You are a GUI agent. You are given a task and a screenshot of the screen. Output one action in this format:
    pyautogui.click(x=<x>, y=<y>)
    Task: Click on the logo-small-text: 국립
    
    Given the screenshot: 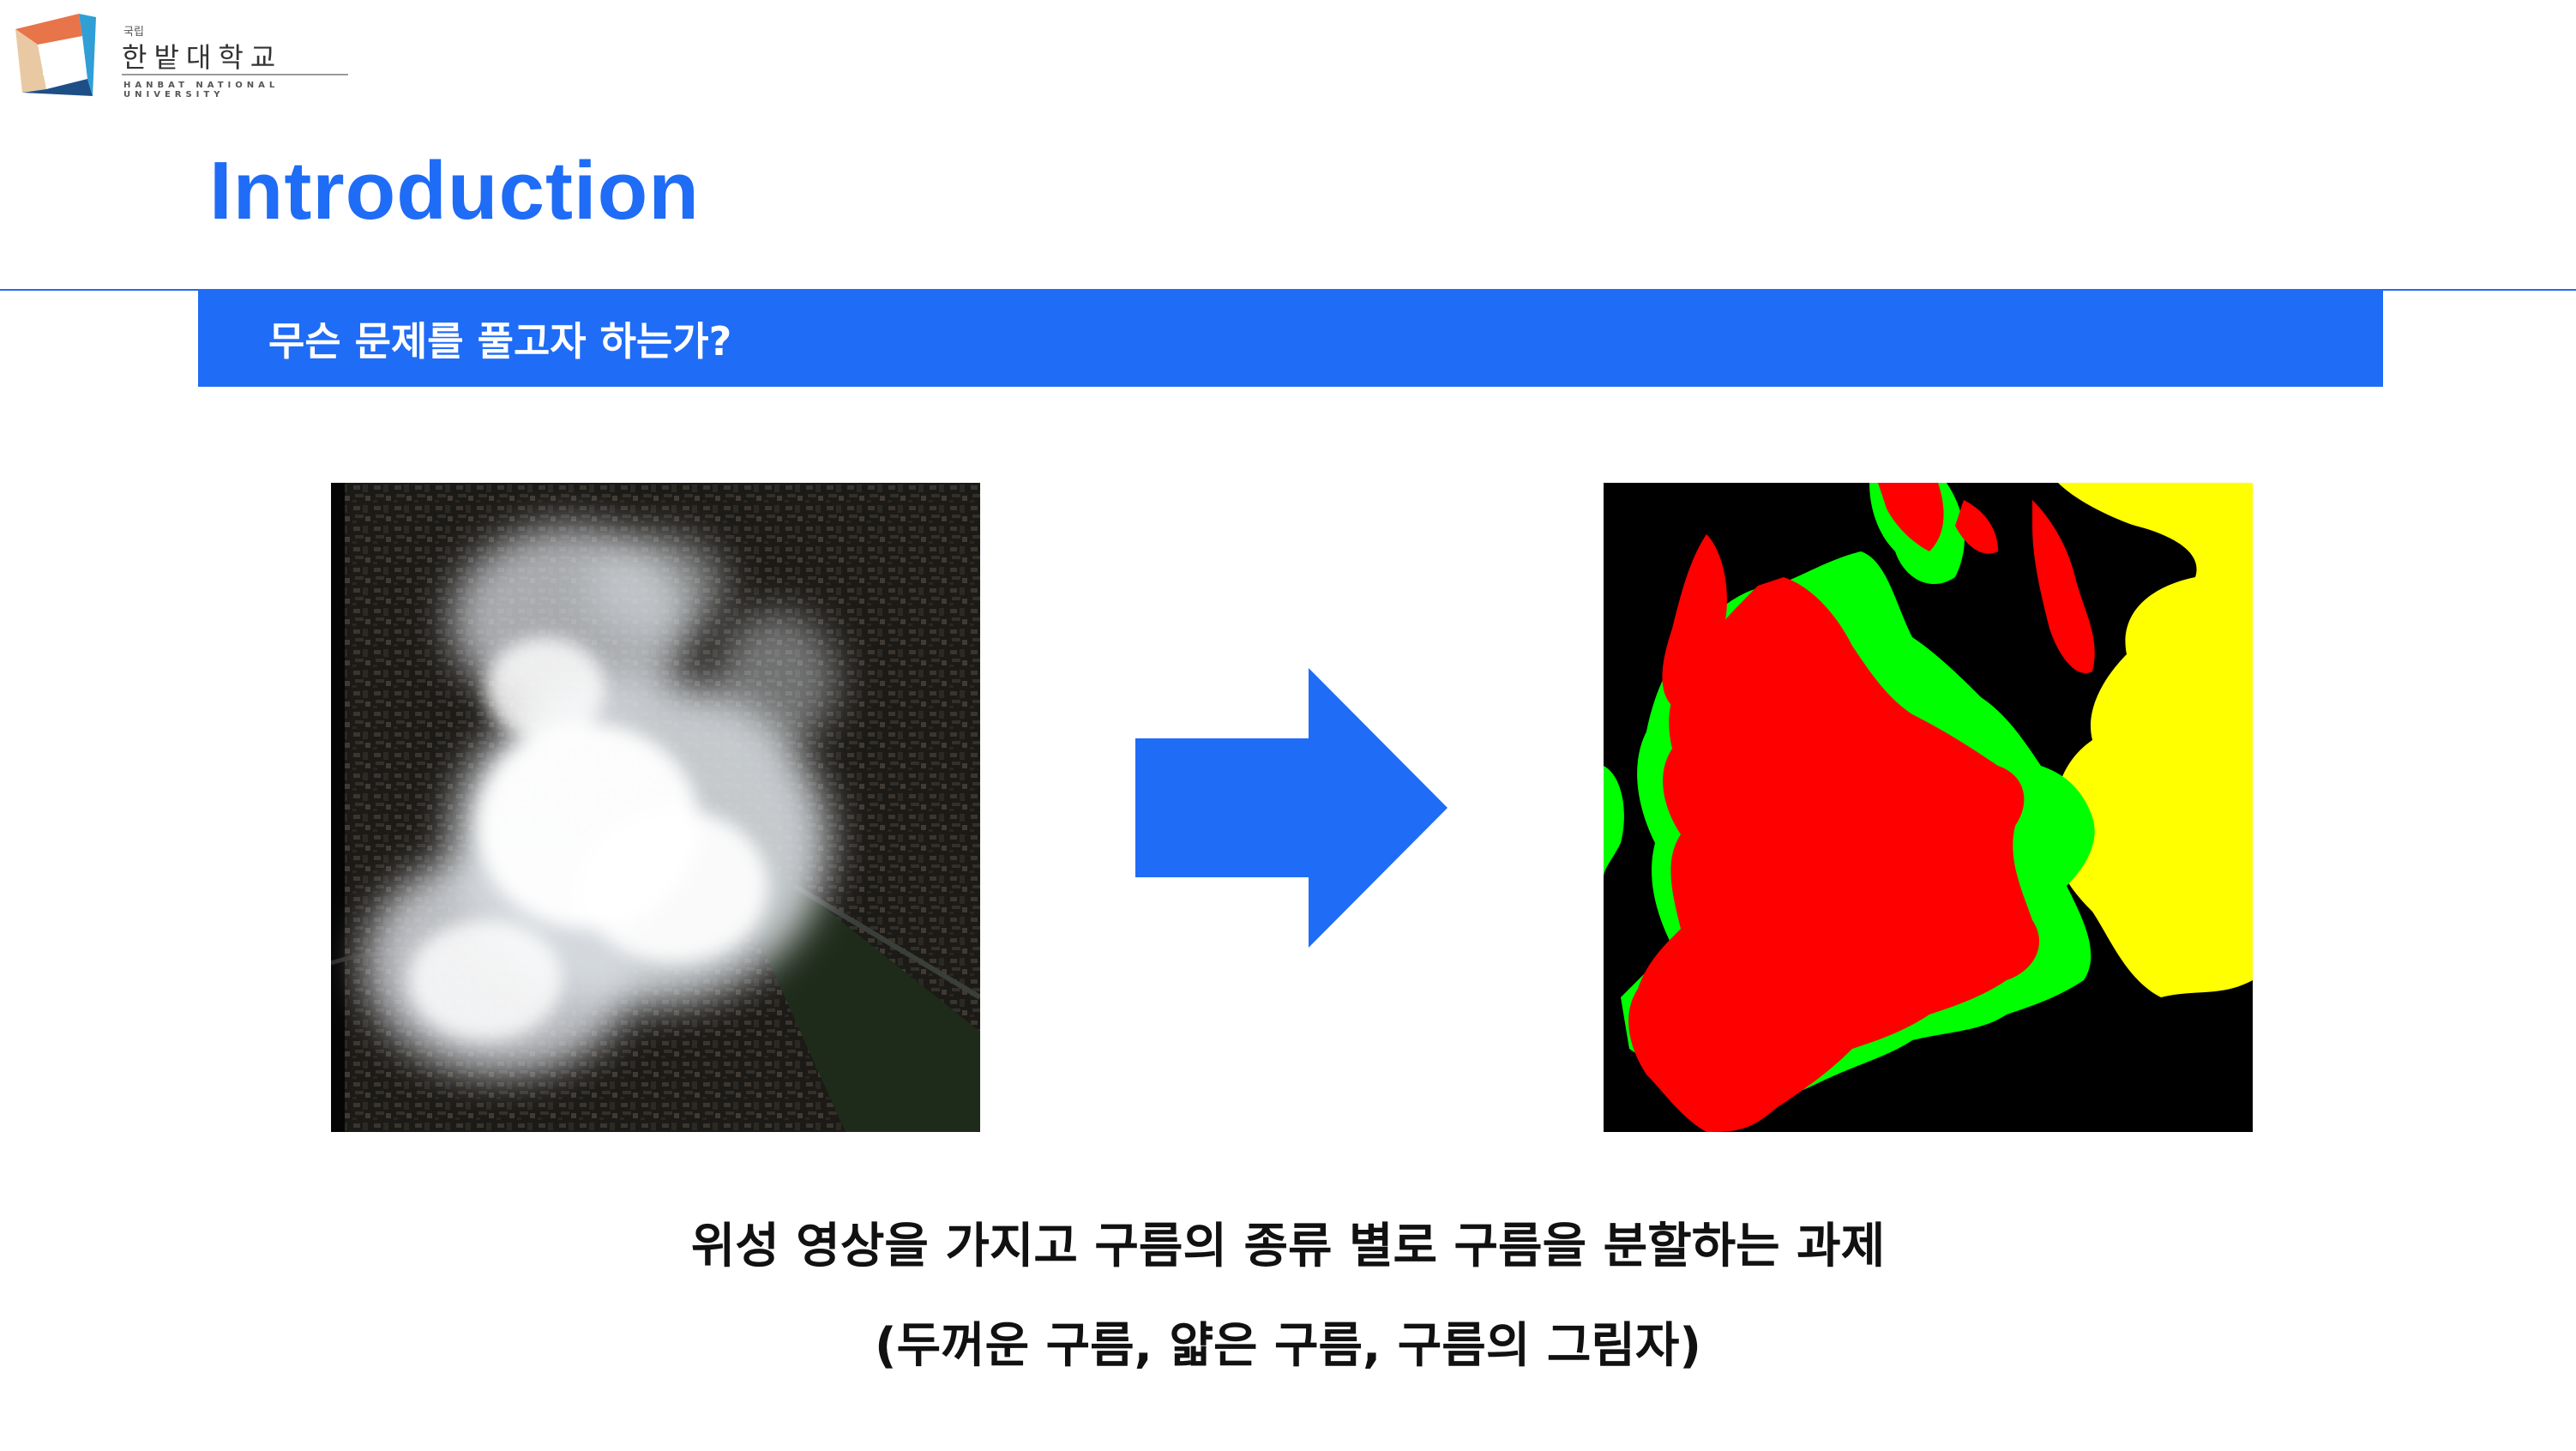 What is the action you would take?
    pyautogui.click(x=133, y=33)
    